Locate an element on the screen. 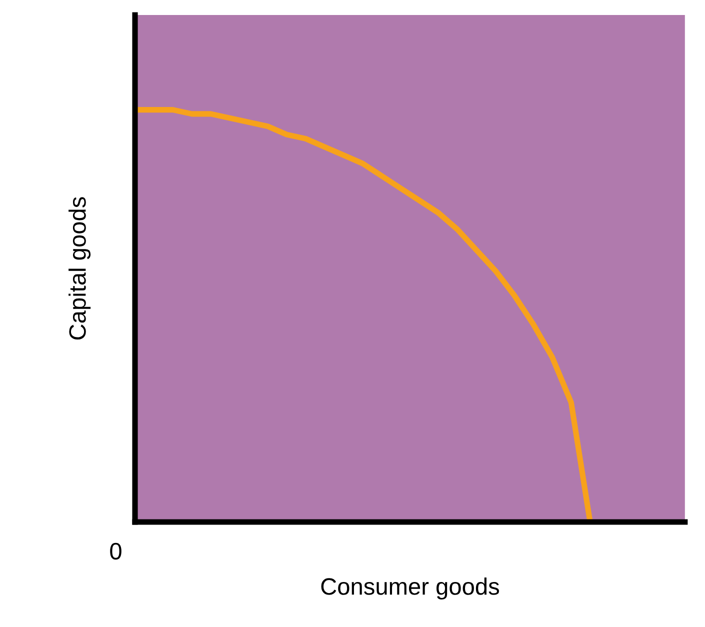  text: 0 is located at coordinates (116, 551).